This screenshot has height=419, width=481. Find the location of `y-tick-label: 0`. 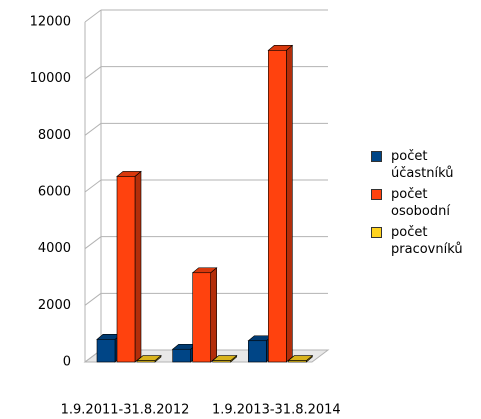

y-tick-label: 0 is located at coordinates (67, 362).